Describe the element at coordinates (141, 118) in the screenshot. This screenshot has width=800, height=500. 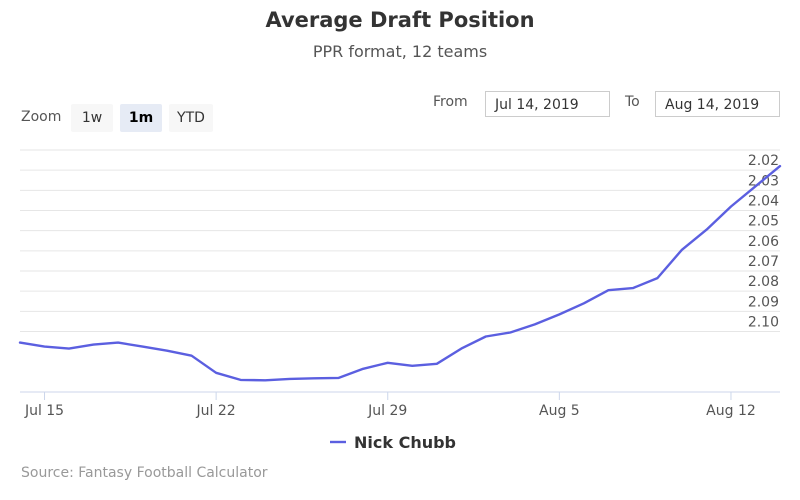
I see `zoom-1m-button: 1m` at that location.